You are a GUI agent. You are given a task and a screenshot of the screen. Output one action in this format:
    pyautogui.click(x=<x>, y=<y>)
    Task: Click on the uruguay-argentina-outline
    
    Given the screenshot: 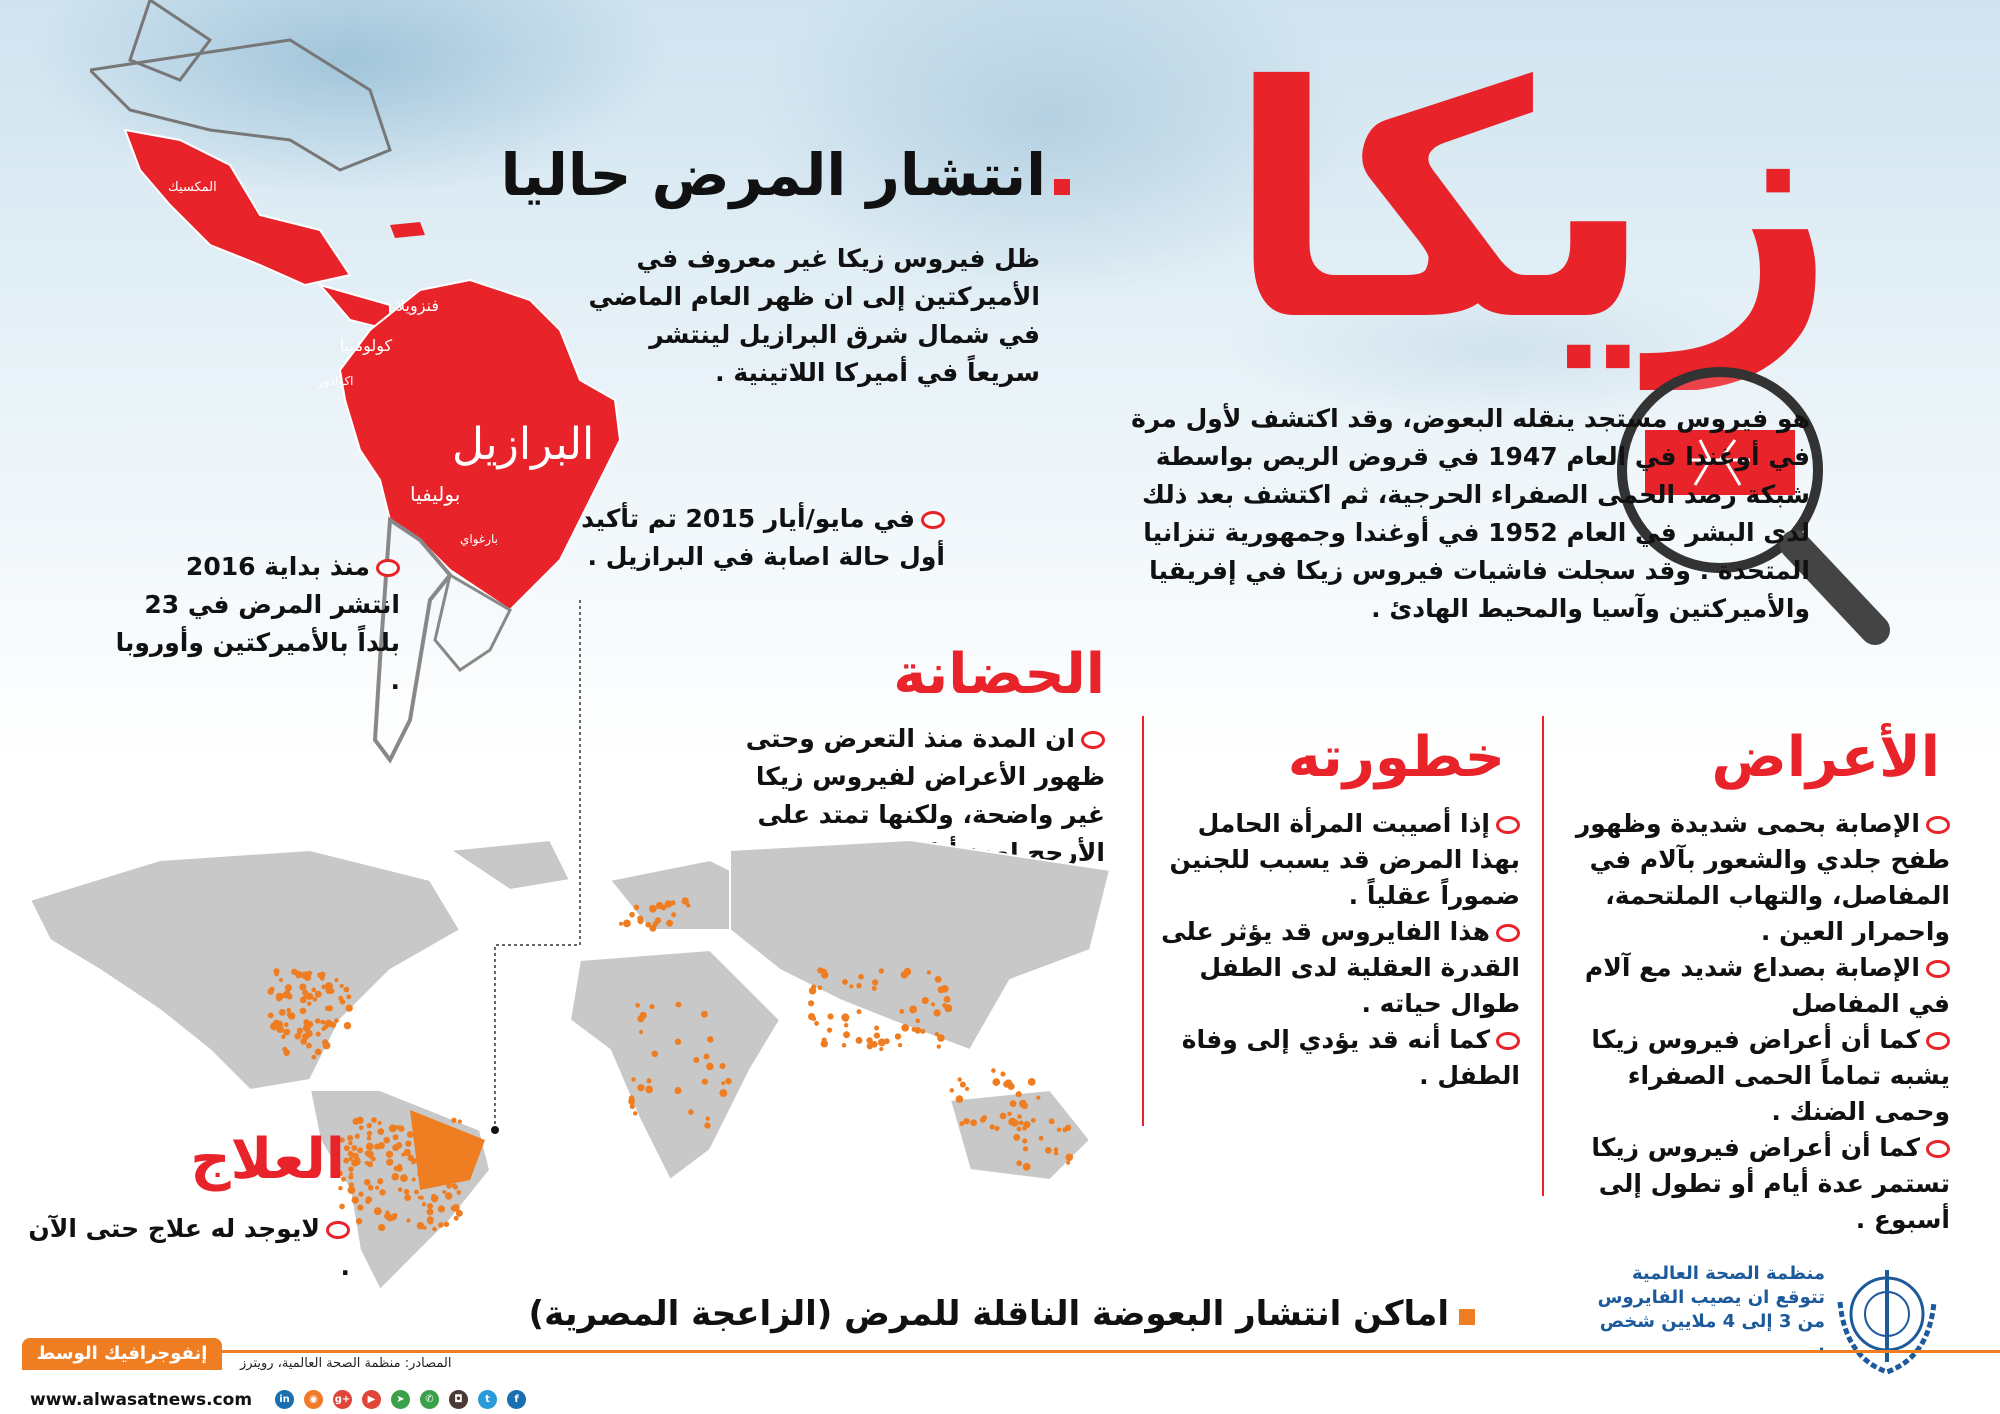 What is the action you would take?
    pyautogui.click(x=472, y=622)
    